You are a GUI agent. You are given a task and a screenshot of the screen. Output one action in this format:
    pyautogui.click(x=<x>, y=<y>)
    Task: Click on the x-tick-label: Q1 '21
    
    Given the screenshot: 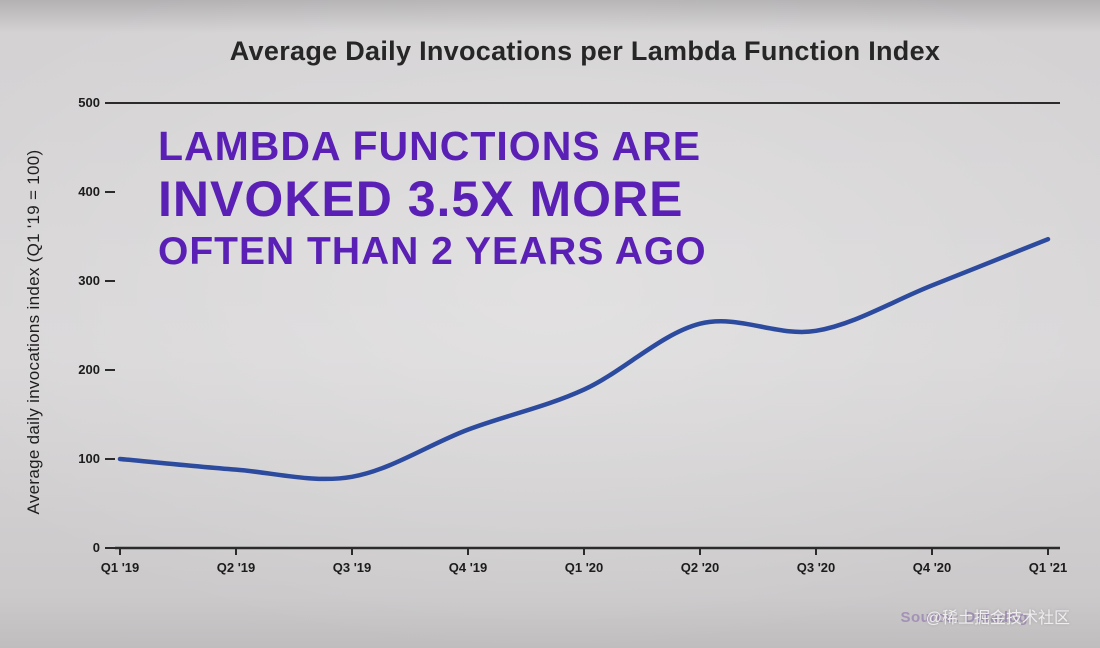 What is the action you would take?
    pyautogui.click(x=1048, y=567)
    